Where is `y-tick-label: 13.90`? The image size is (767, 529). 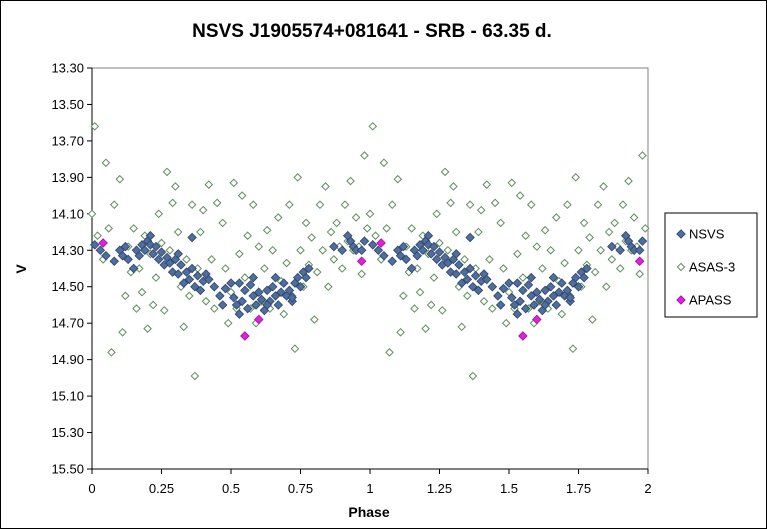
y-tick-label: 13.90 is located at coordinates (67, 177).